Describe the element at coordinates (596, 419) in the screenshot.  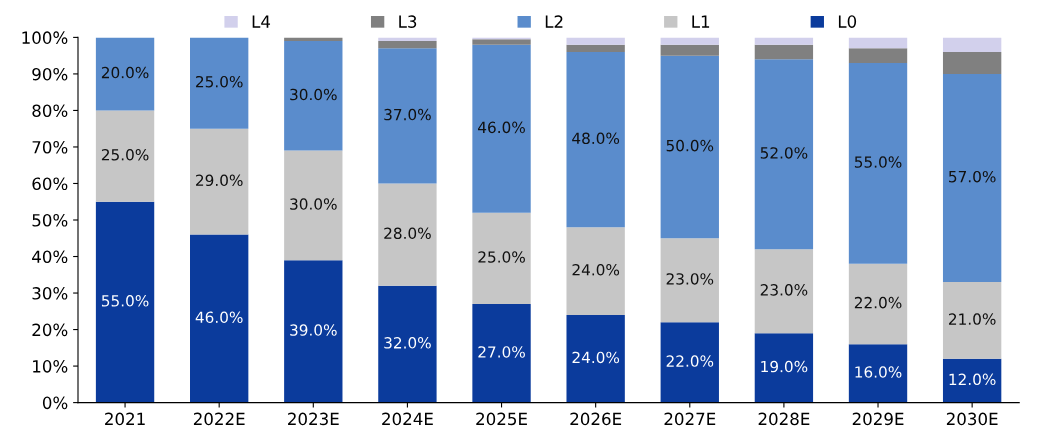
I see `x-tick-label: 2026E` at that location.